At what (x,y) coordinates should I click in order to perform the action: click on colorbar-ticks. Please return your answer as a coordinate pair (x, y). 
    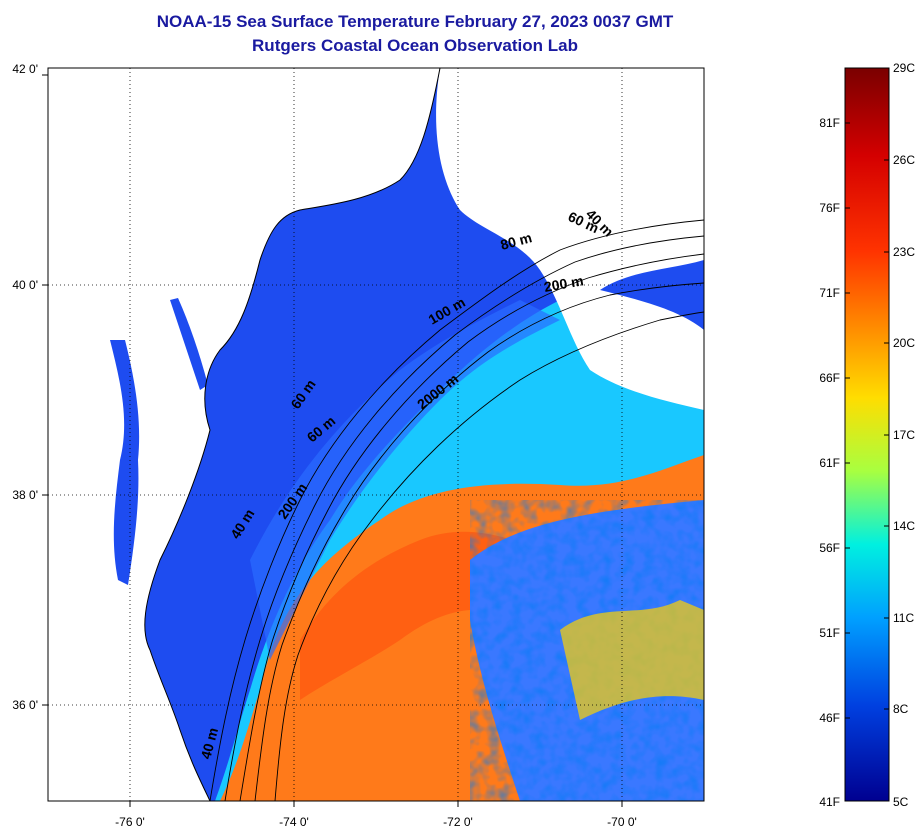
    Looking at the image, I should click on (867, 393).